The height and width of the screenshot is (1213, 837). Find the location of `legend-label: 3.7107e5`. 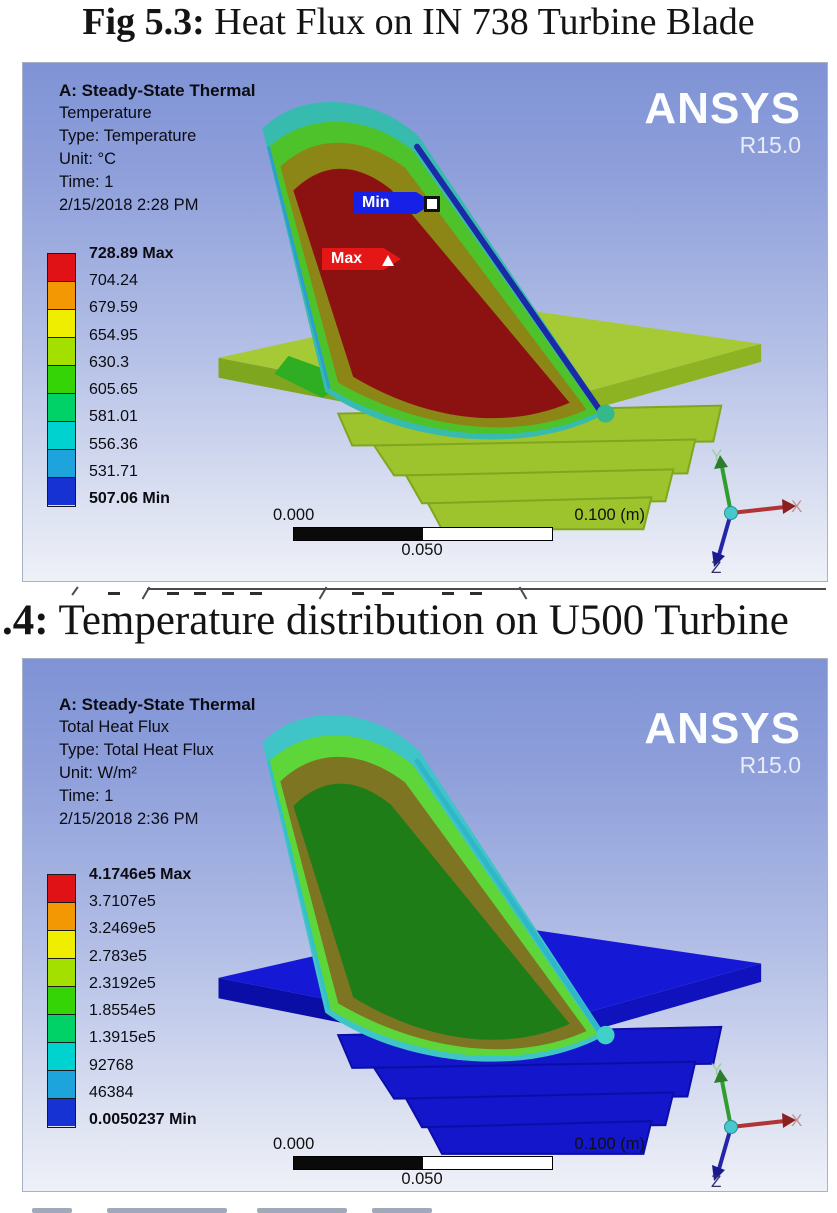

legend-label: 3.7107e5 is located at coordinates (122, 902).